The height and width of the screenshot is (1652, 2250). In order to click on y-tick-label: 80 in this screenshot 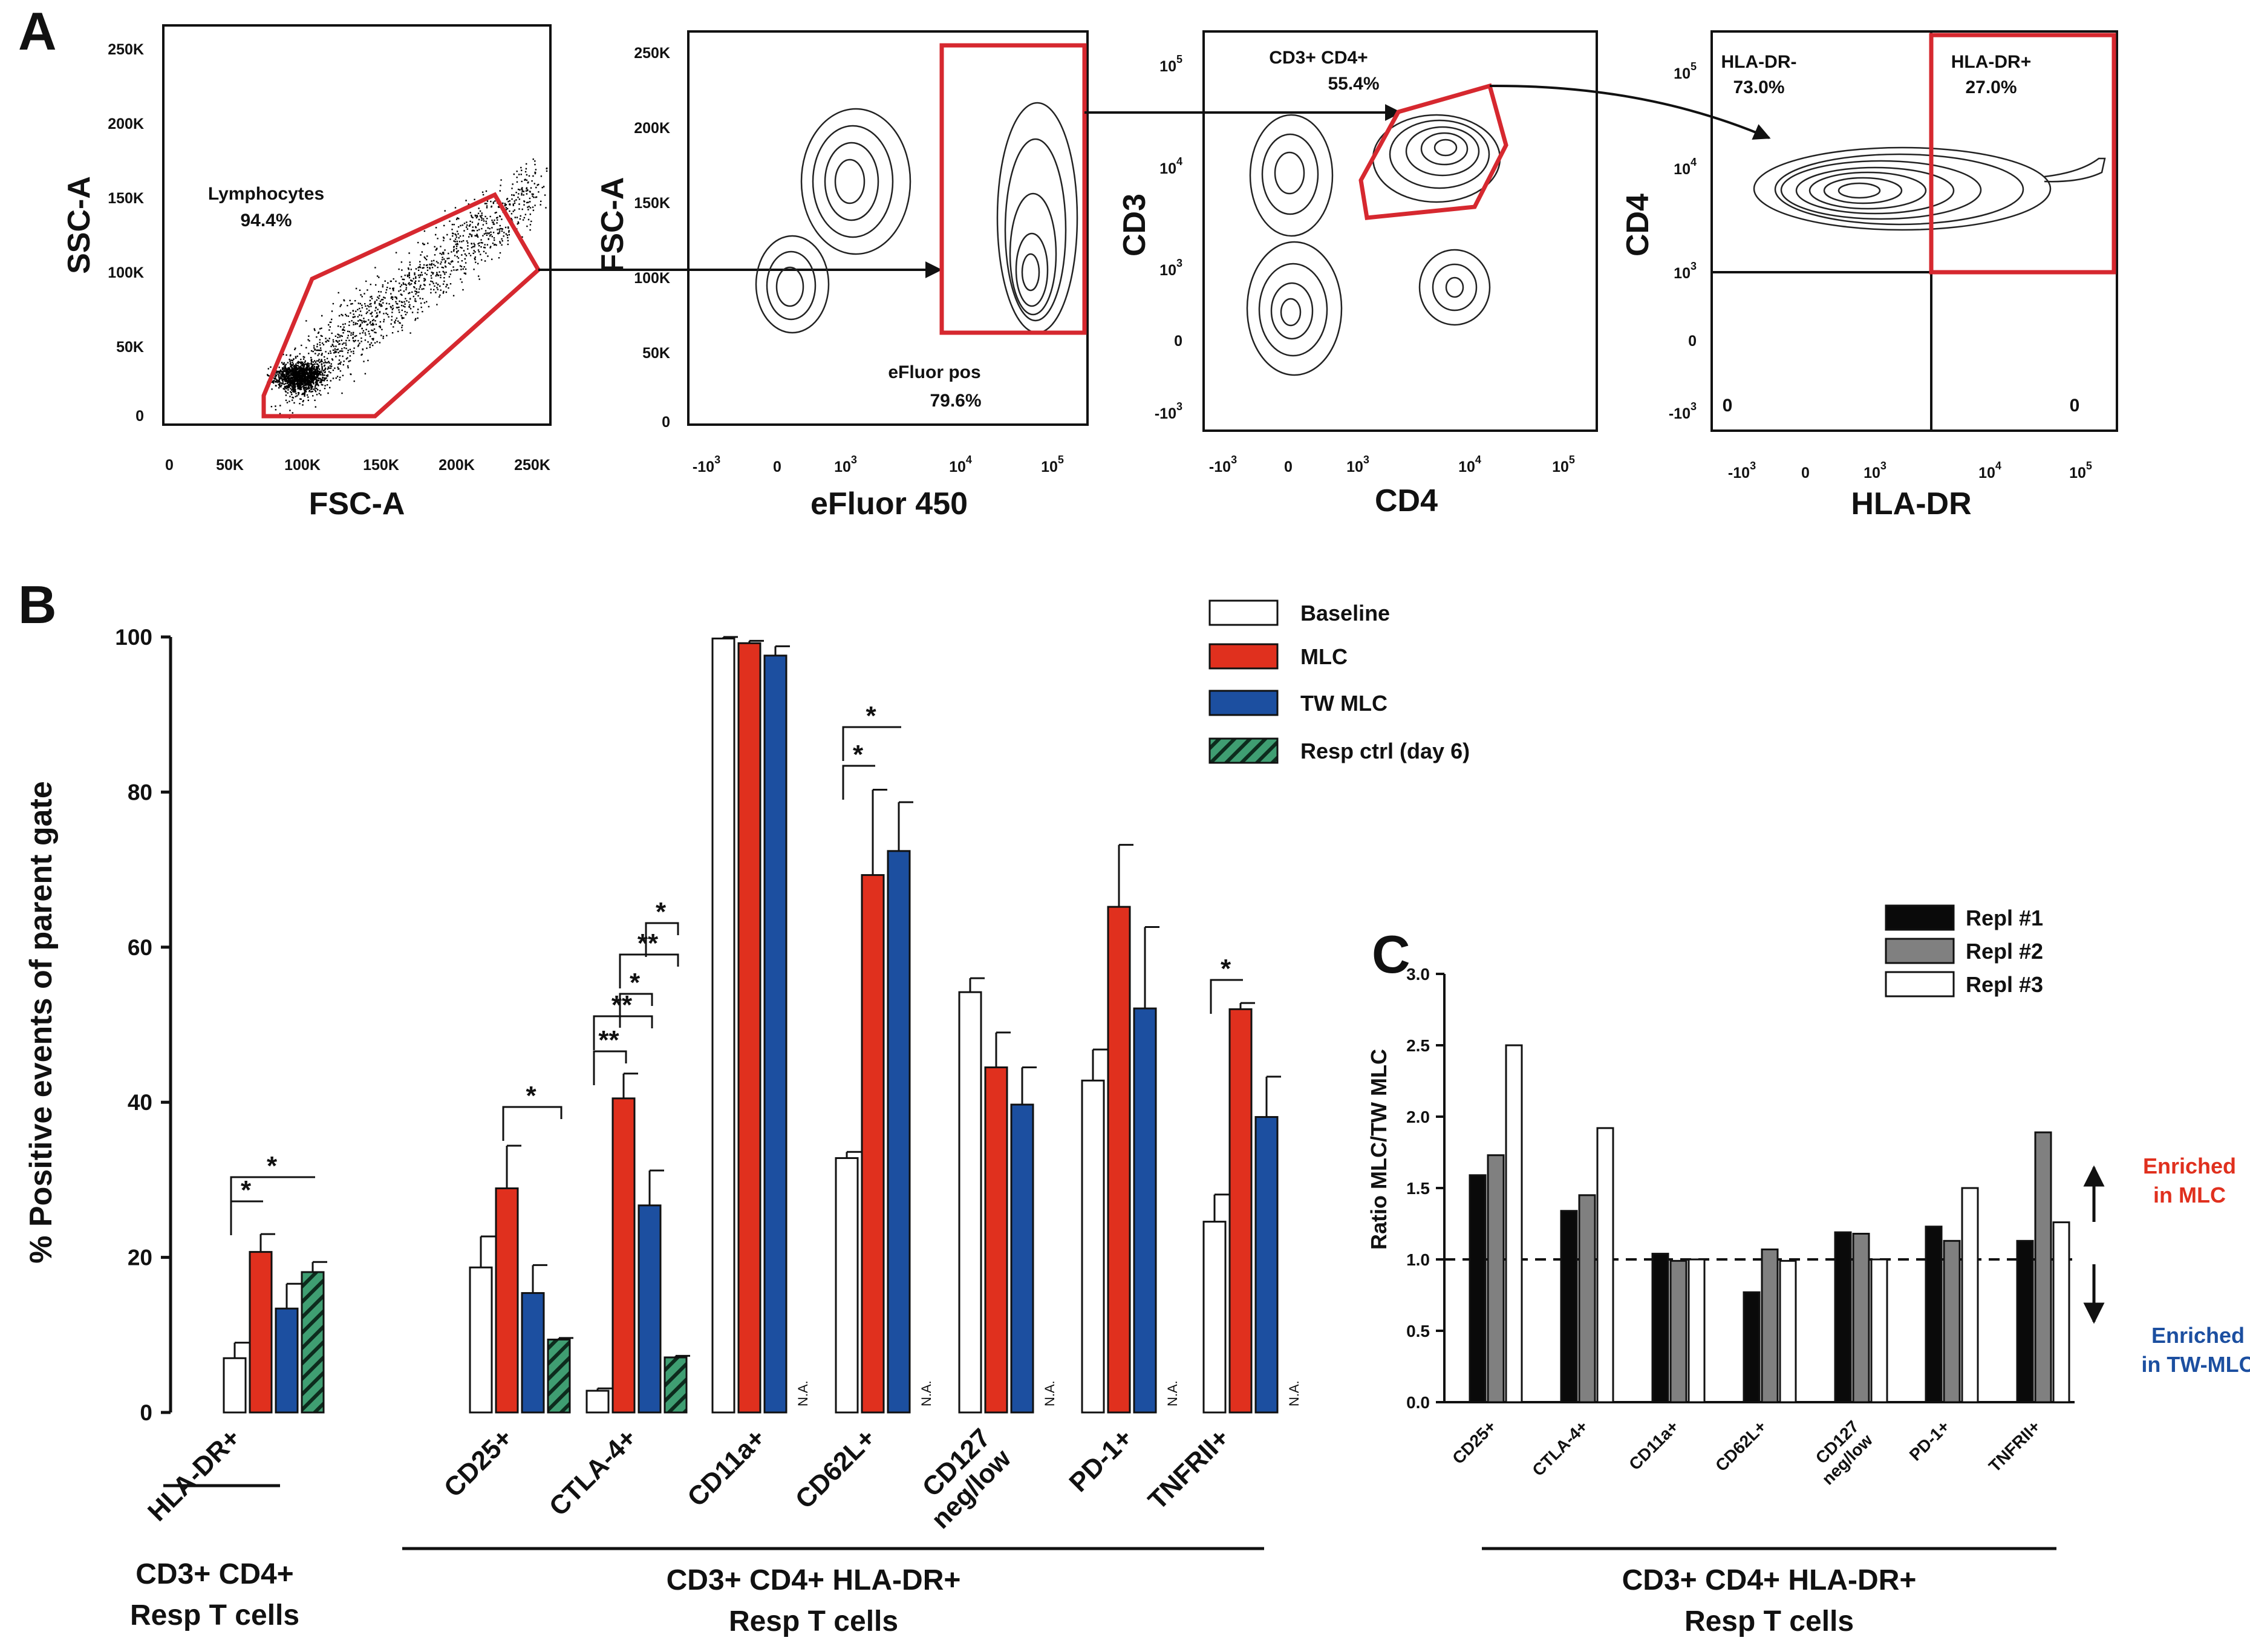, I will do `click(140, 792)`.